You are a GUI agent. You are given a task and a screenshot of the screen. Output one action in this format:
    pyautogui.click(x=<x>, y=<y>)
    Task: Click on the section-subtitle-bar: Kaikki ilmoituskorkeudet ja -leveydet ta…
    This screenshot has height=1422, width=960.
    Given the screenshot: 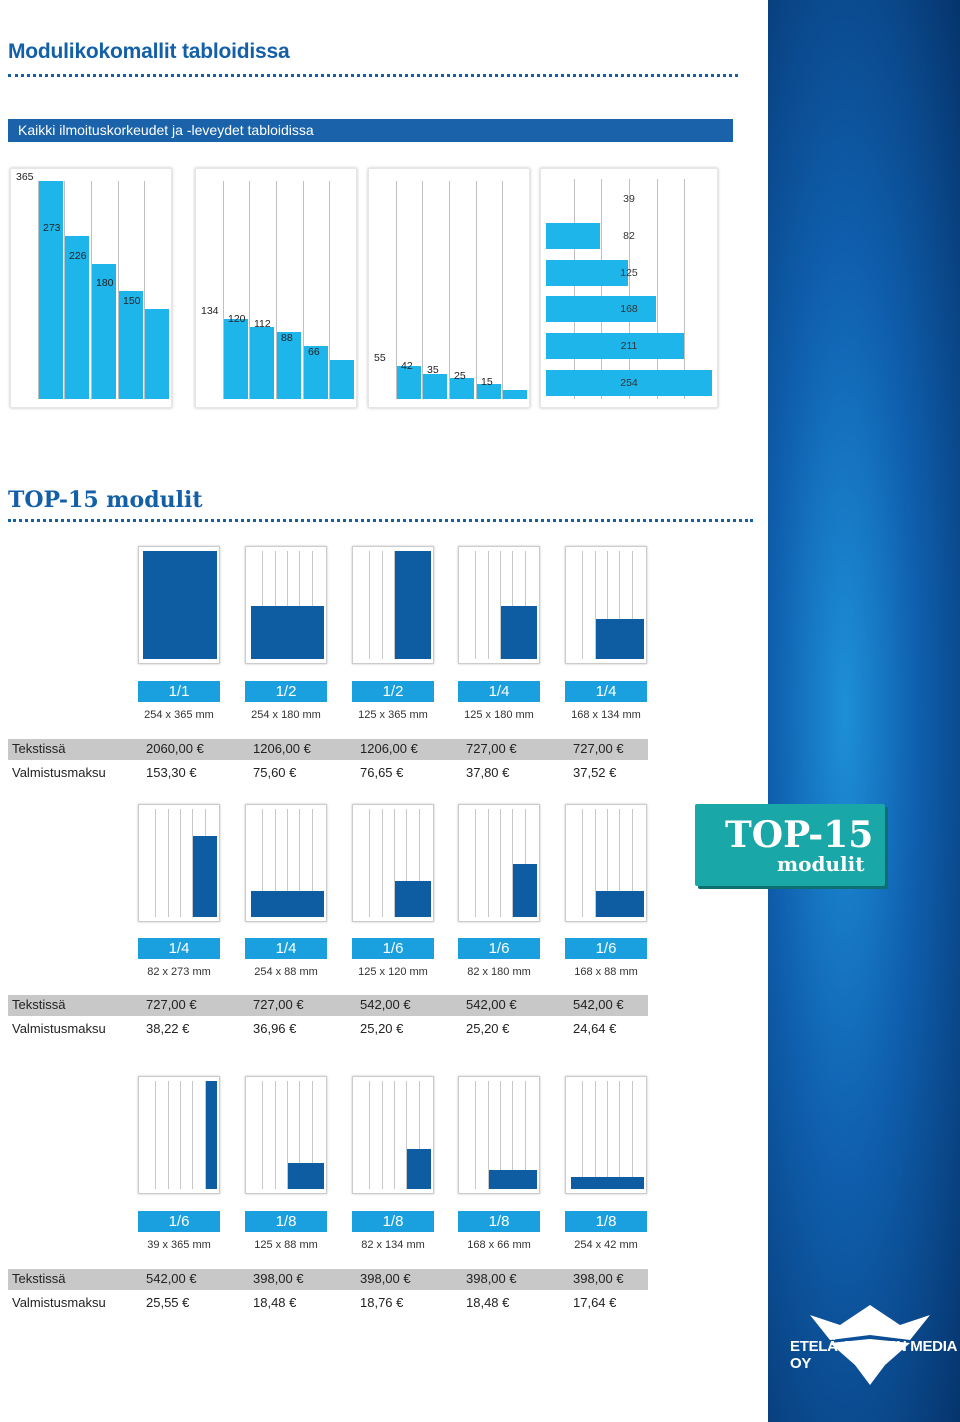 What is the action you would take?
    pyautogui.click(x=370, y=130)
    